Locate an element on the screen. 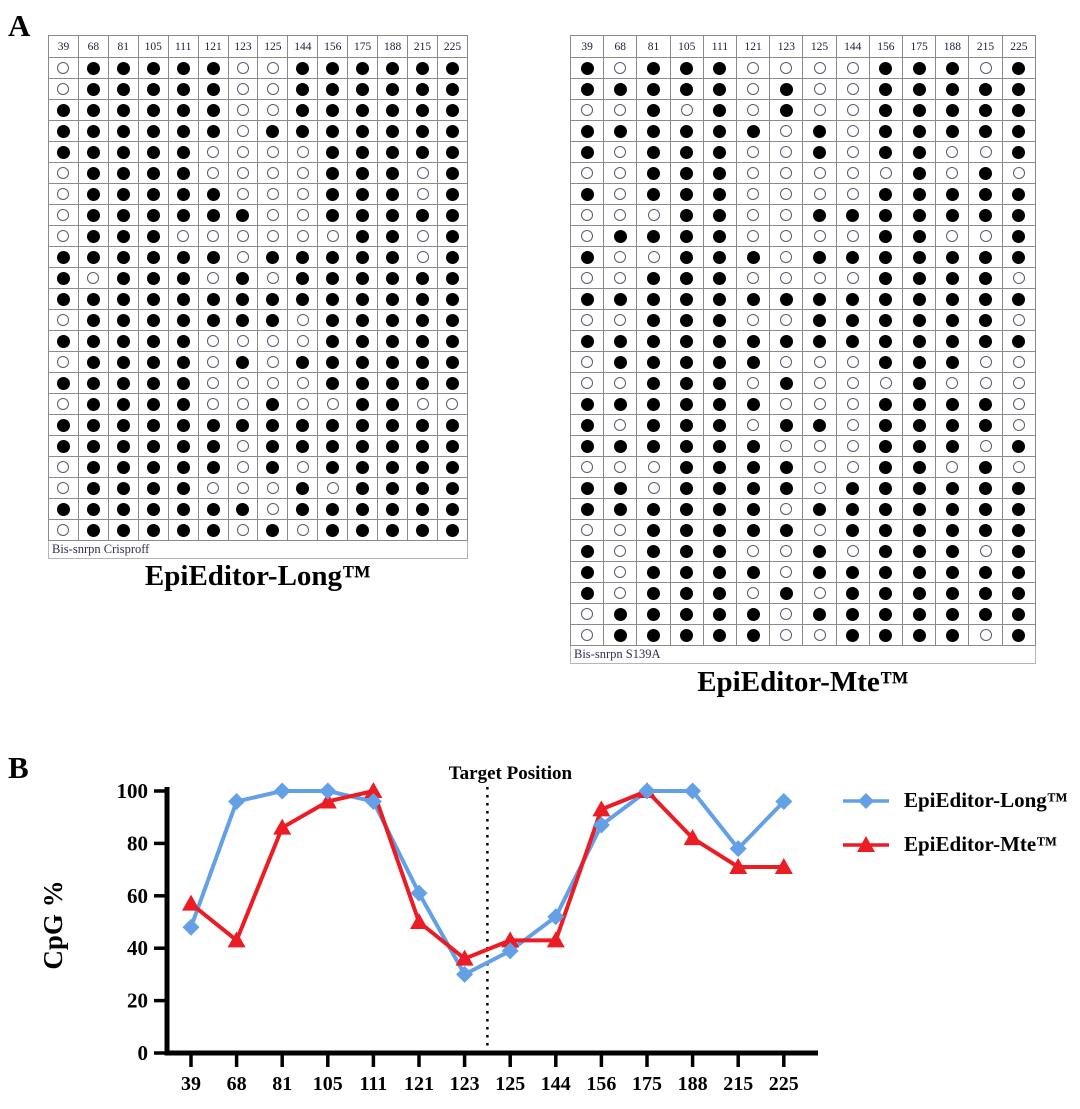  grid-header-row: 39 68 81 105 111 121 123 125 144 156 175 188 215 225 is located at coordinates (803, 46).